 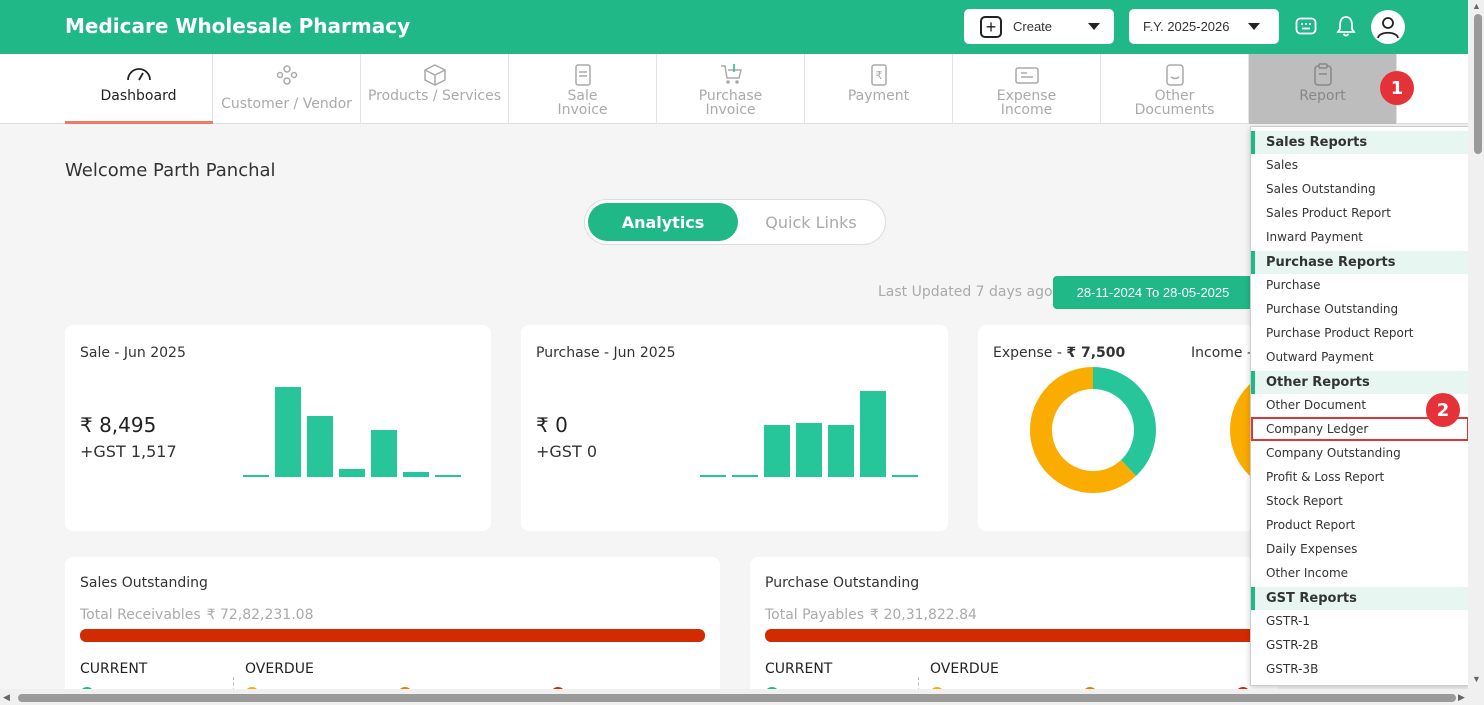 What do you see at coordinates (1476, 352) in the screenshot?
I see `vertical-scrollbar` at bounding box center [1476, 352].